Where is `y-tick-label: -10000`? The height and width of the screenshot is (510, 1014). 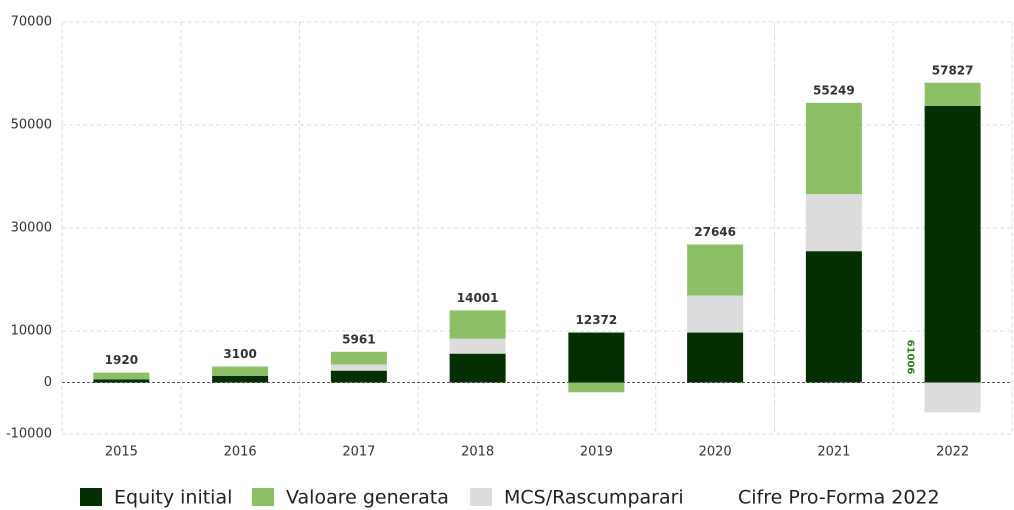 y-tick-label: -10000 is located at coordinates (29, 434).